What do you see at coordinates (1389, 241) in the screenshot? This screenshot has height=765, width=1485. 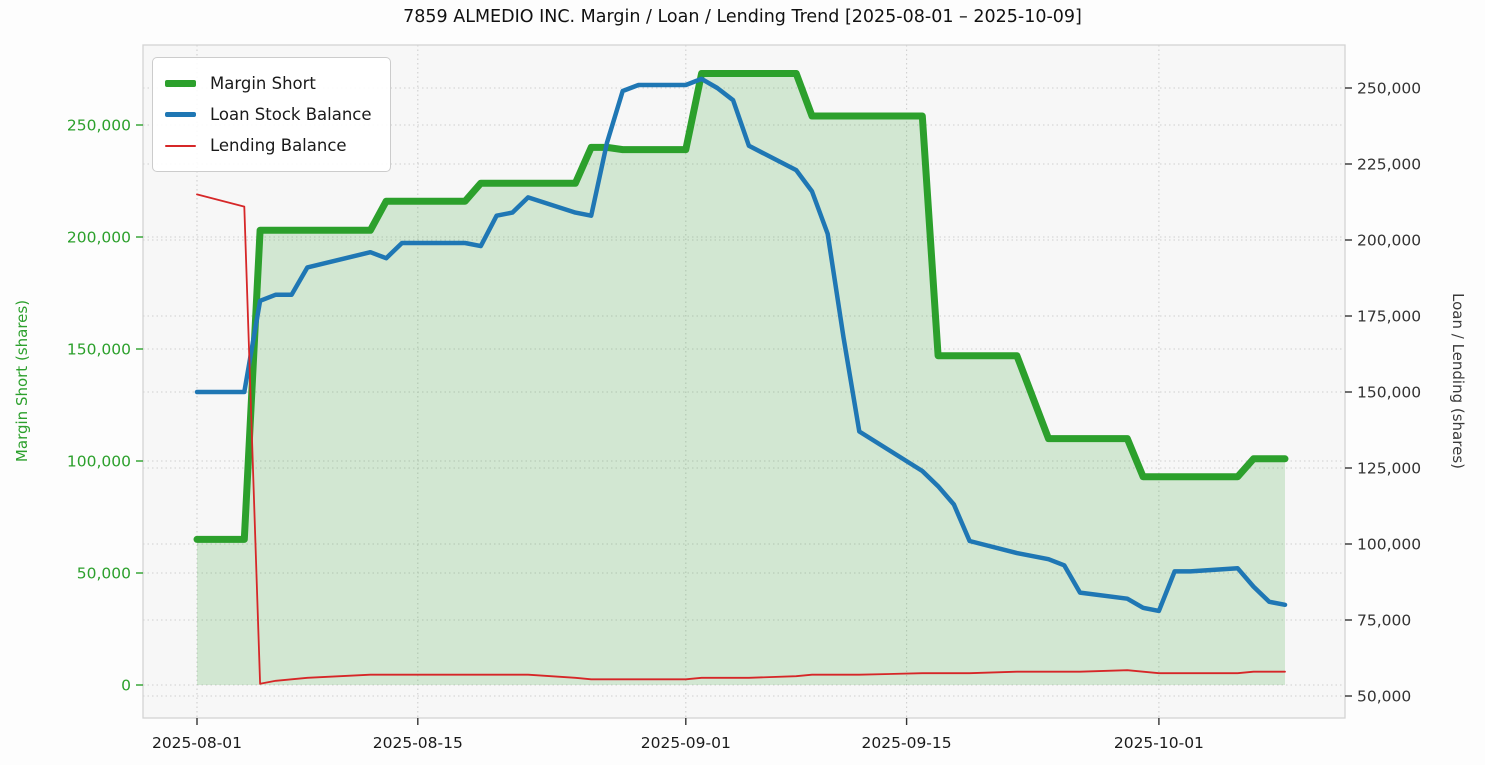 I see `right-tick-label: 200,000` at bounding box center [1389, 241].